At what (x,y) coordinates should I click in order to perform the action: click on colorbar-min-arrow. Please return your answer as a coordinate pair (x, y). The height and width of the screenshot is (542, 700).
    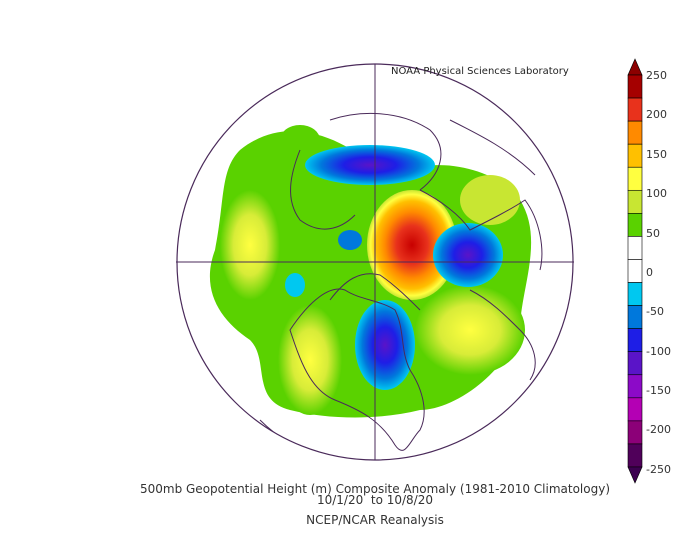
    Looking at the image, I should click on (635, 475).